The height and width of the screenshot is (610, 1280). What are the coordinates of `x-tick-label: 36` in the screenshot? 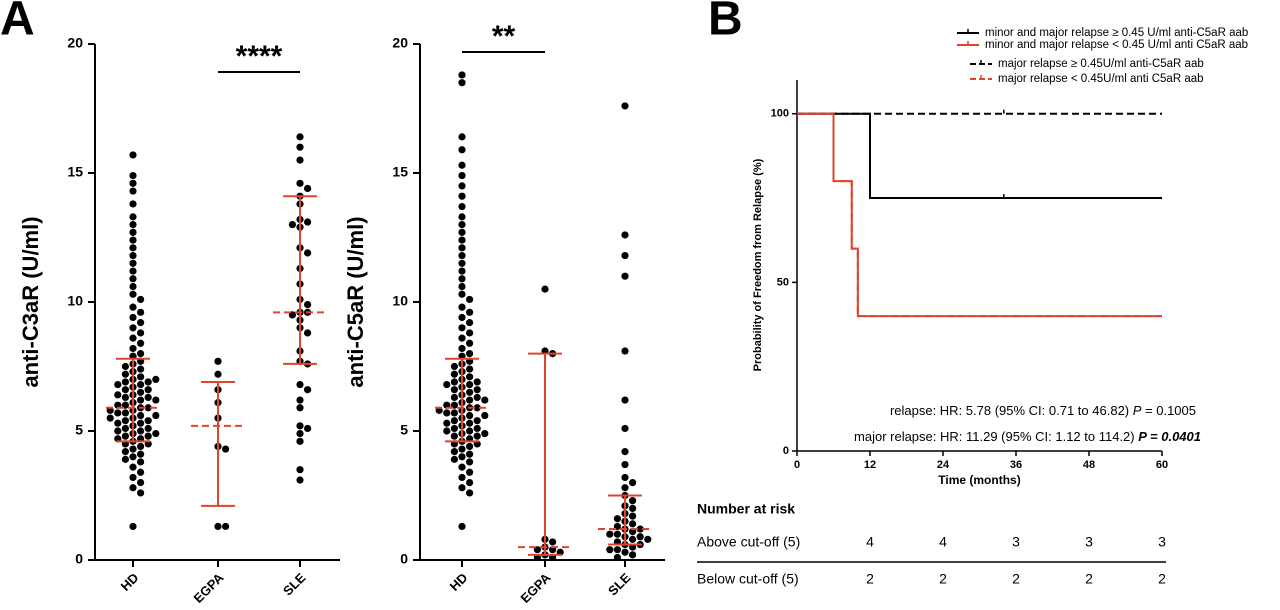 It's located at (1016, 465).